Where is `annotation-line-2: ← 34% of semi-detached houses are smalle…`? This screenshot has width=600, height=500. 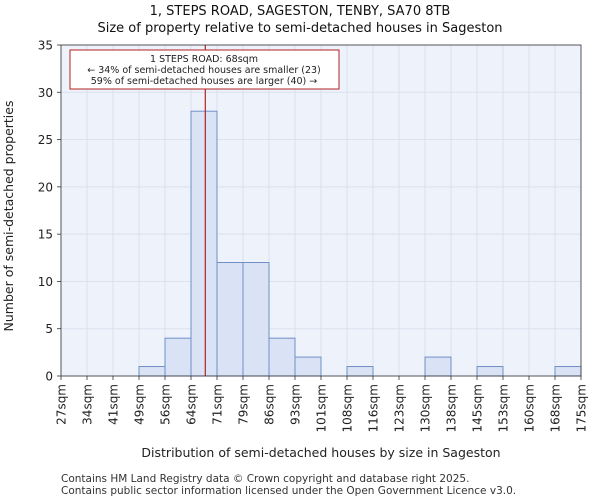
annotation-line-2: ← 34% of semi-detached houses are smalle… is located at coordinates (204, 70).